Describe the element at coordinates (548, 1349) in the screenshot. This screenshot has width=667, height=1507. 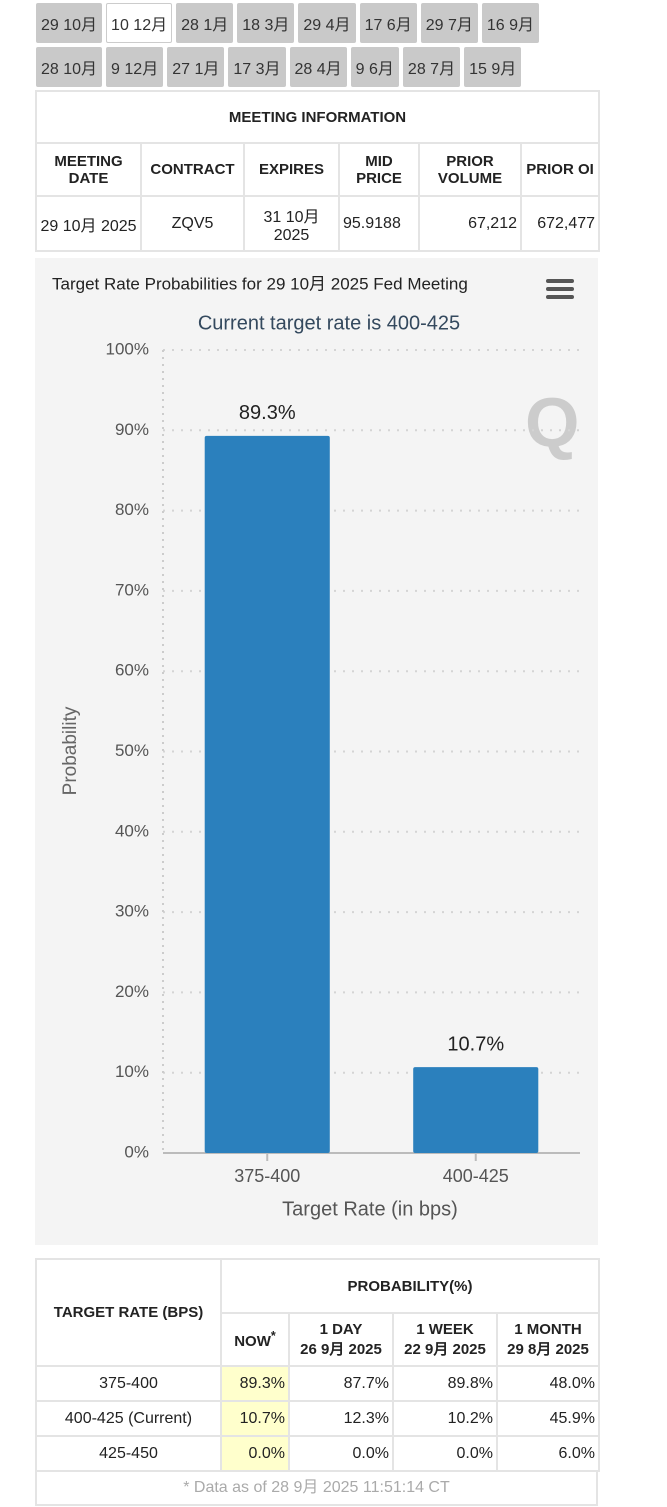
I see `header-line: 29 8月 2025` at that location.